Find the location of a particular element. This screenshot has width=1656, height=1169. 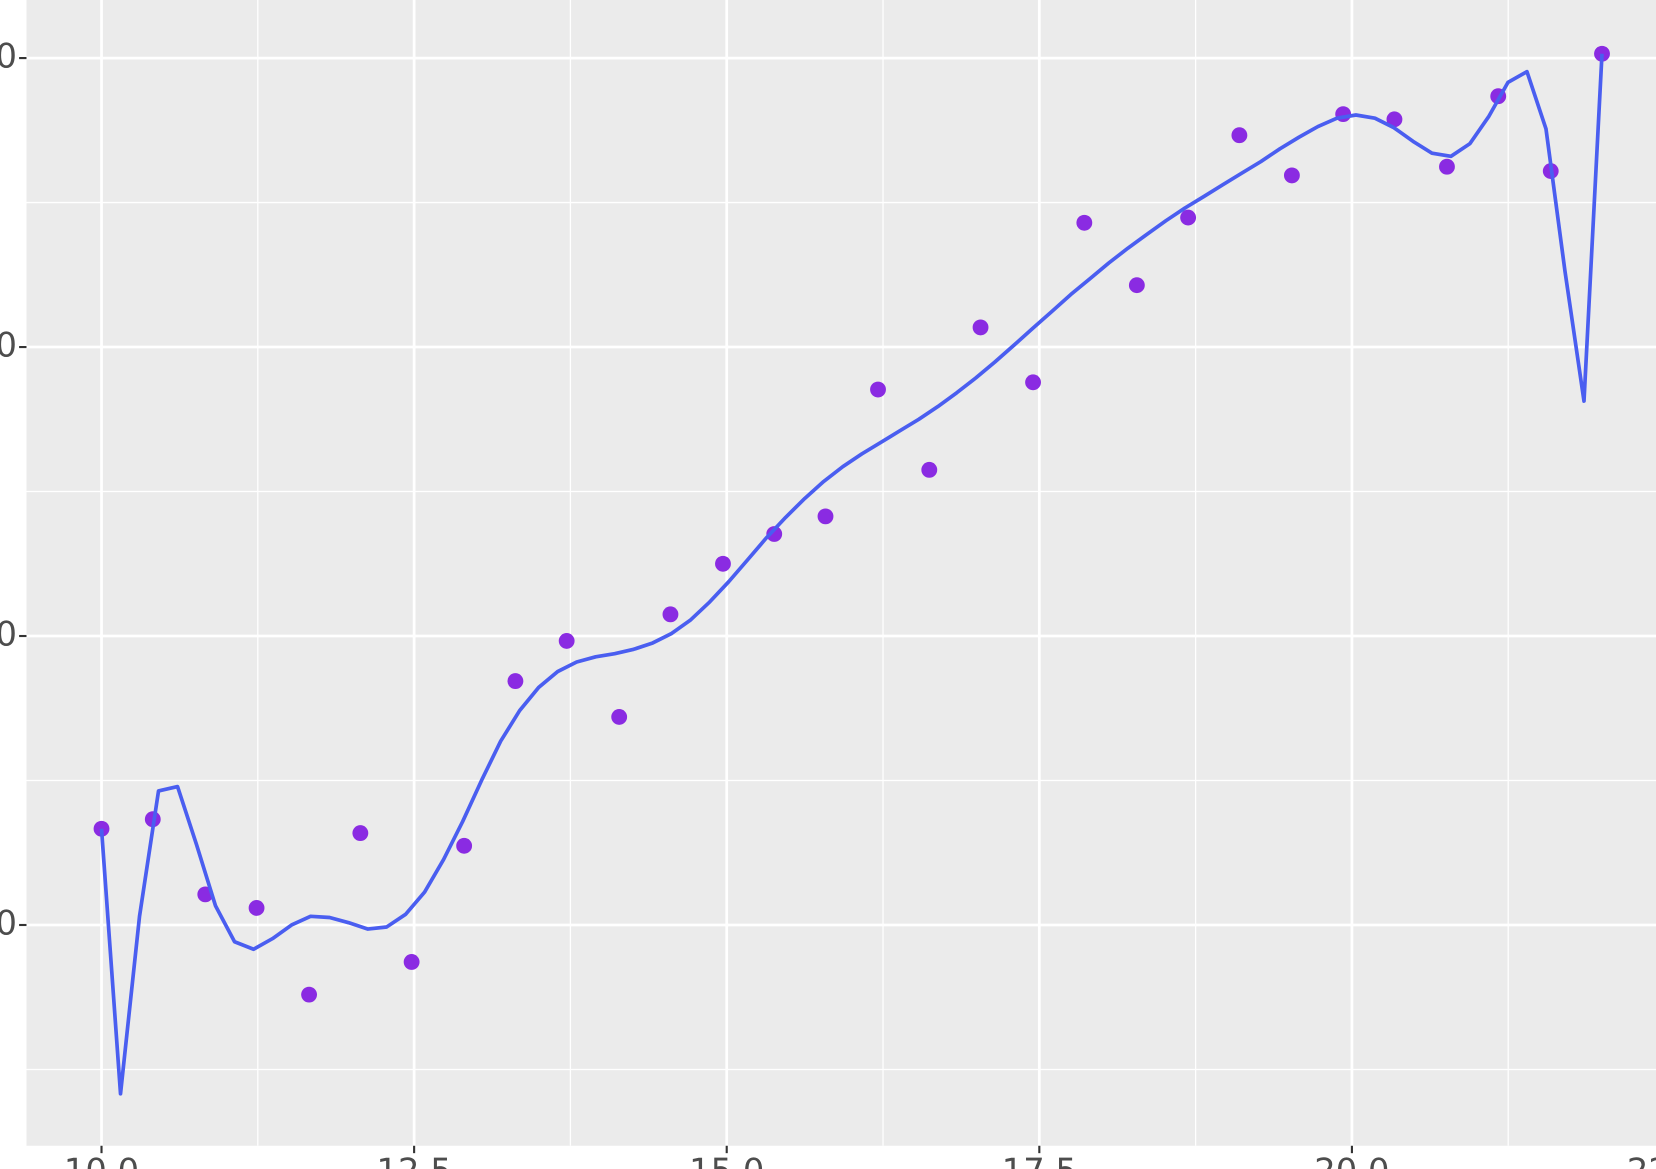

x-tick-label: 22.5 is located at coordinates (1641, 1160).